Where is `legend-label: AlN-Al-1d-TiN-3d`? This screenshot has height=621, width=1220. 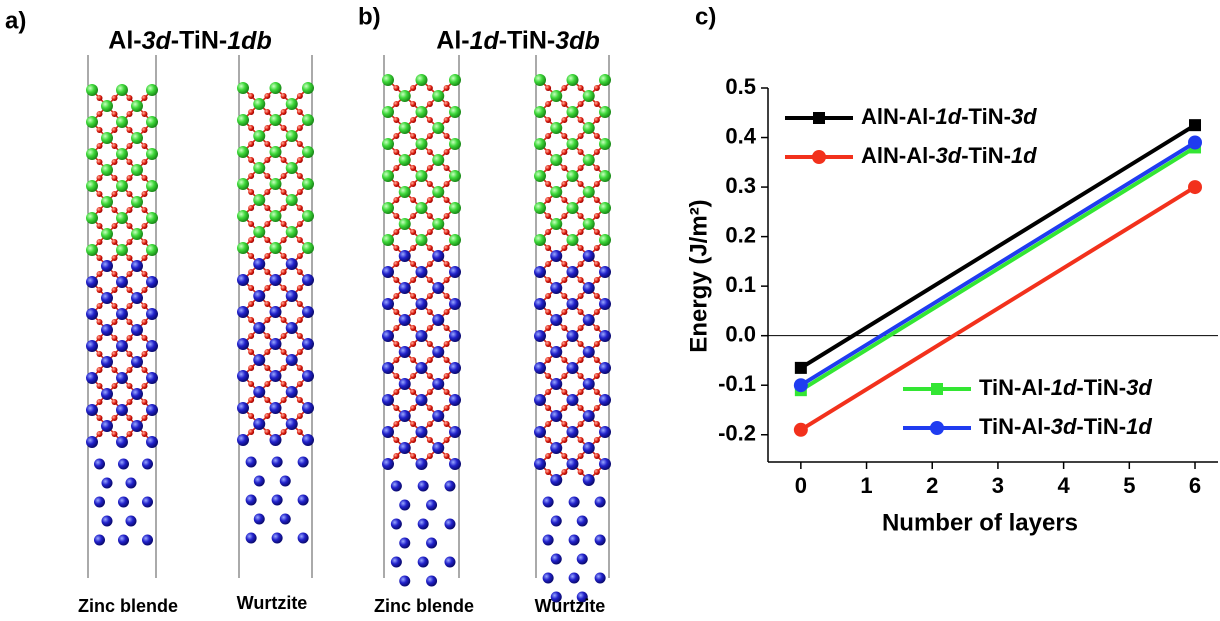
legend-label: AlN-Al-1d-TiN-3d is located at coordinates (949, 116).